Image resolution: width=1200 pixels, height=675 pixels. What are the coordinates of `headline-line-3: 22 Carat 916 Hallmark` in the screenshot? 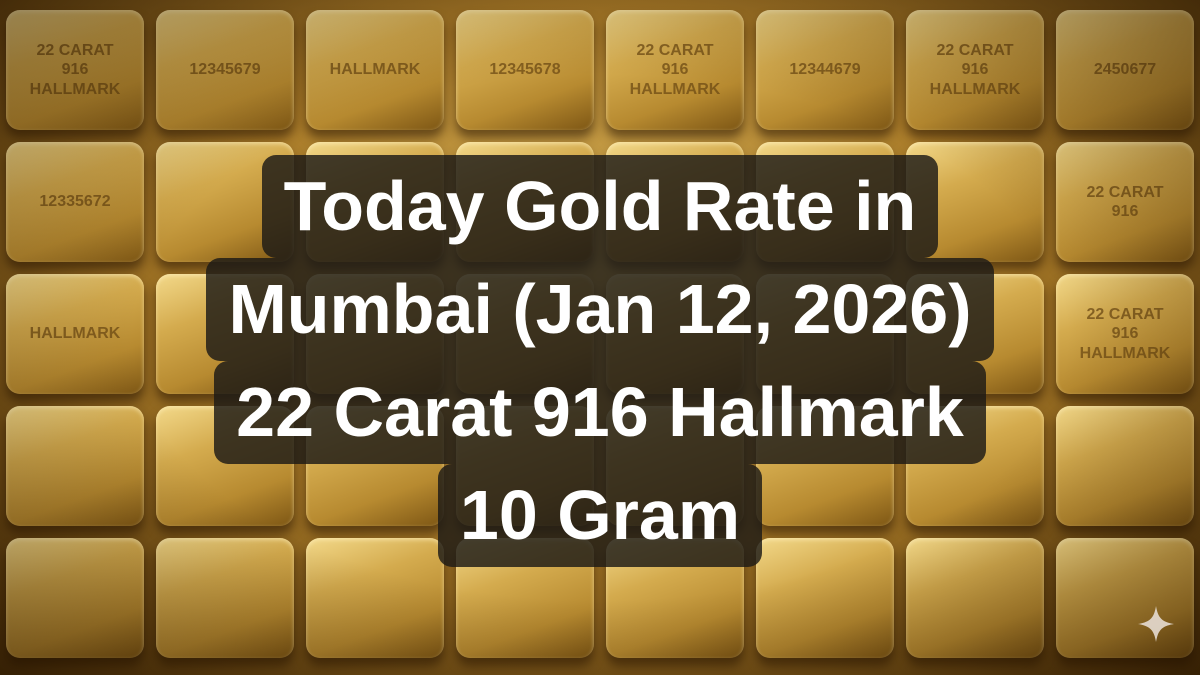 It's located at (600, 412).